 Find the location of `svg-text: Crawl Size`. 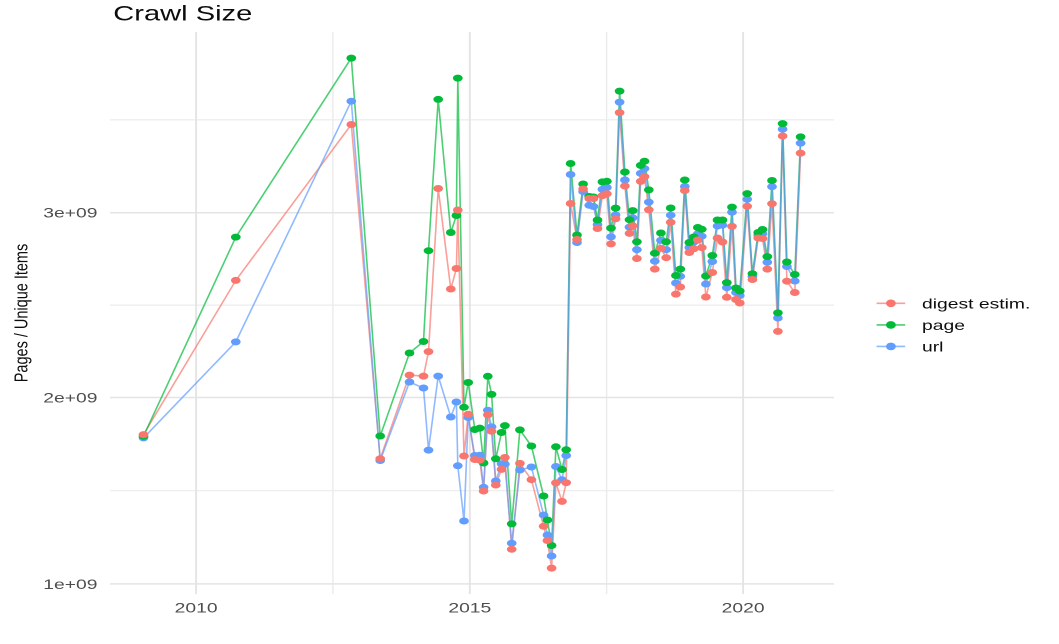

svg-text: Crawl Size is located at coordinates (182, 13).